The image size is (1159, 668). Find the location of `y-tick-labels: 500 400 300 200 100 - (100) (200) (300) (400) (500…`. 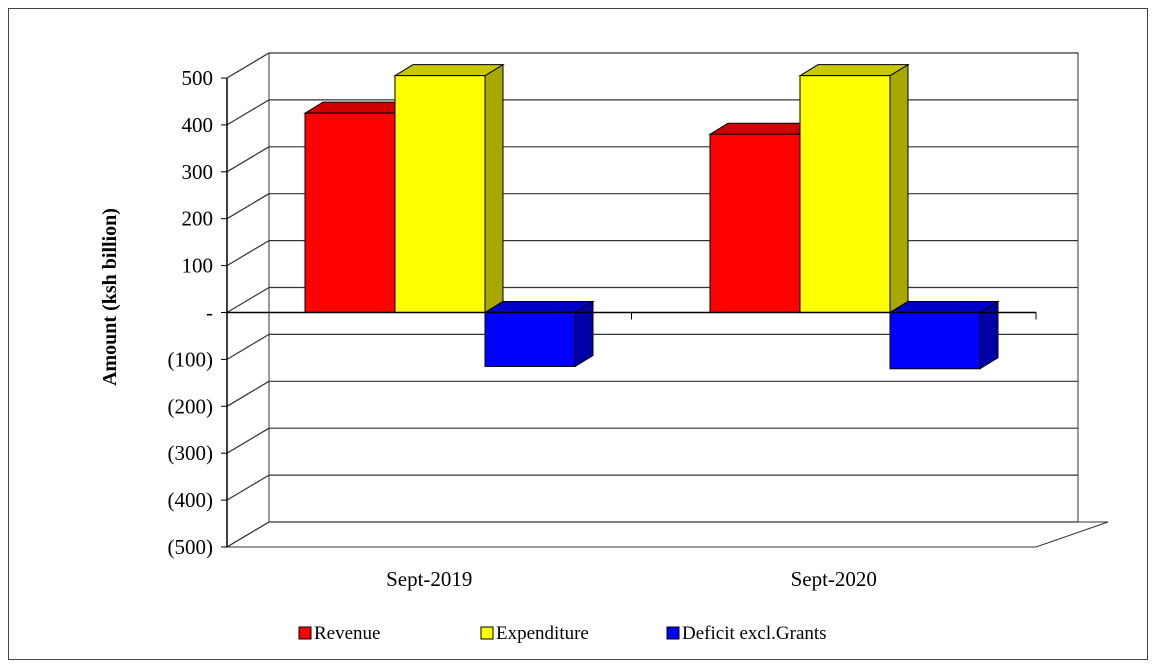

y-tick-labels: 500 400 300 200 100 - (100) (200) (300) (400) (500… is located at coordinates (191, 312).